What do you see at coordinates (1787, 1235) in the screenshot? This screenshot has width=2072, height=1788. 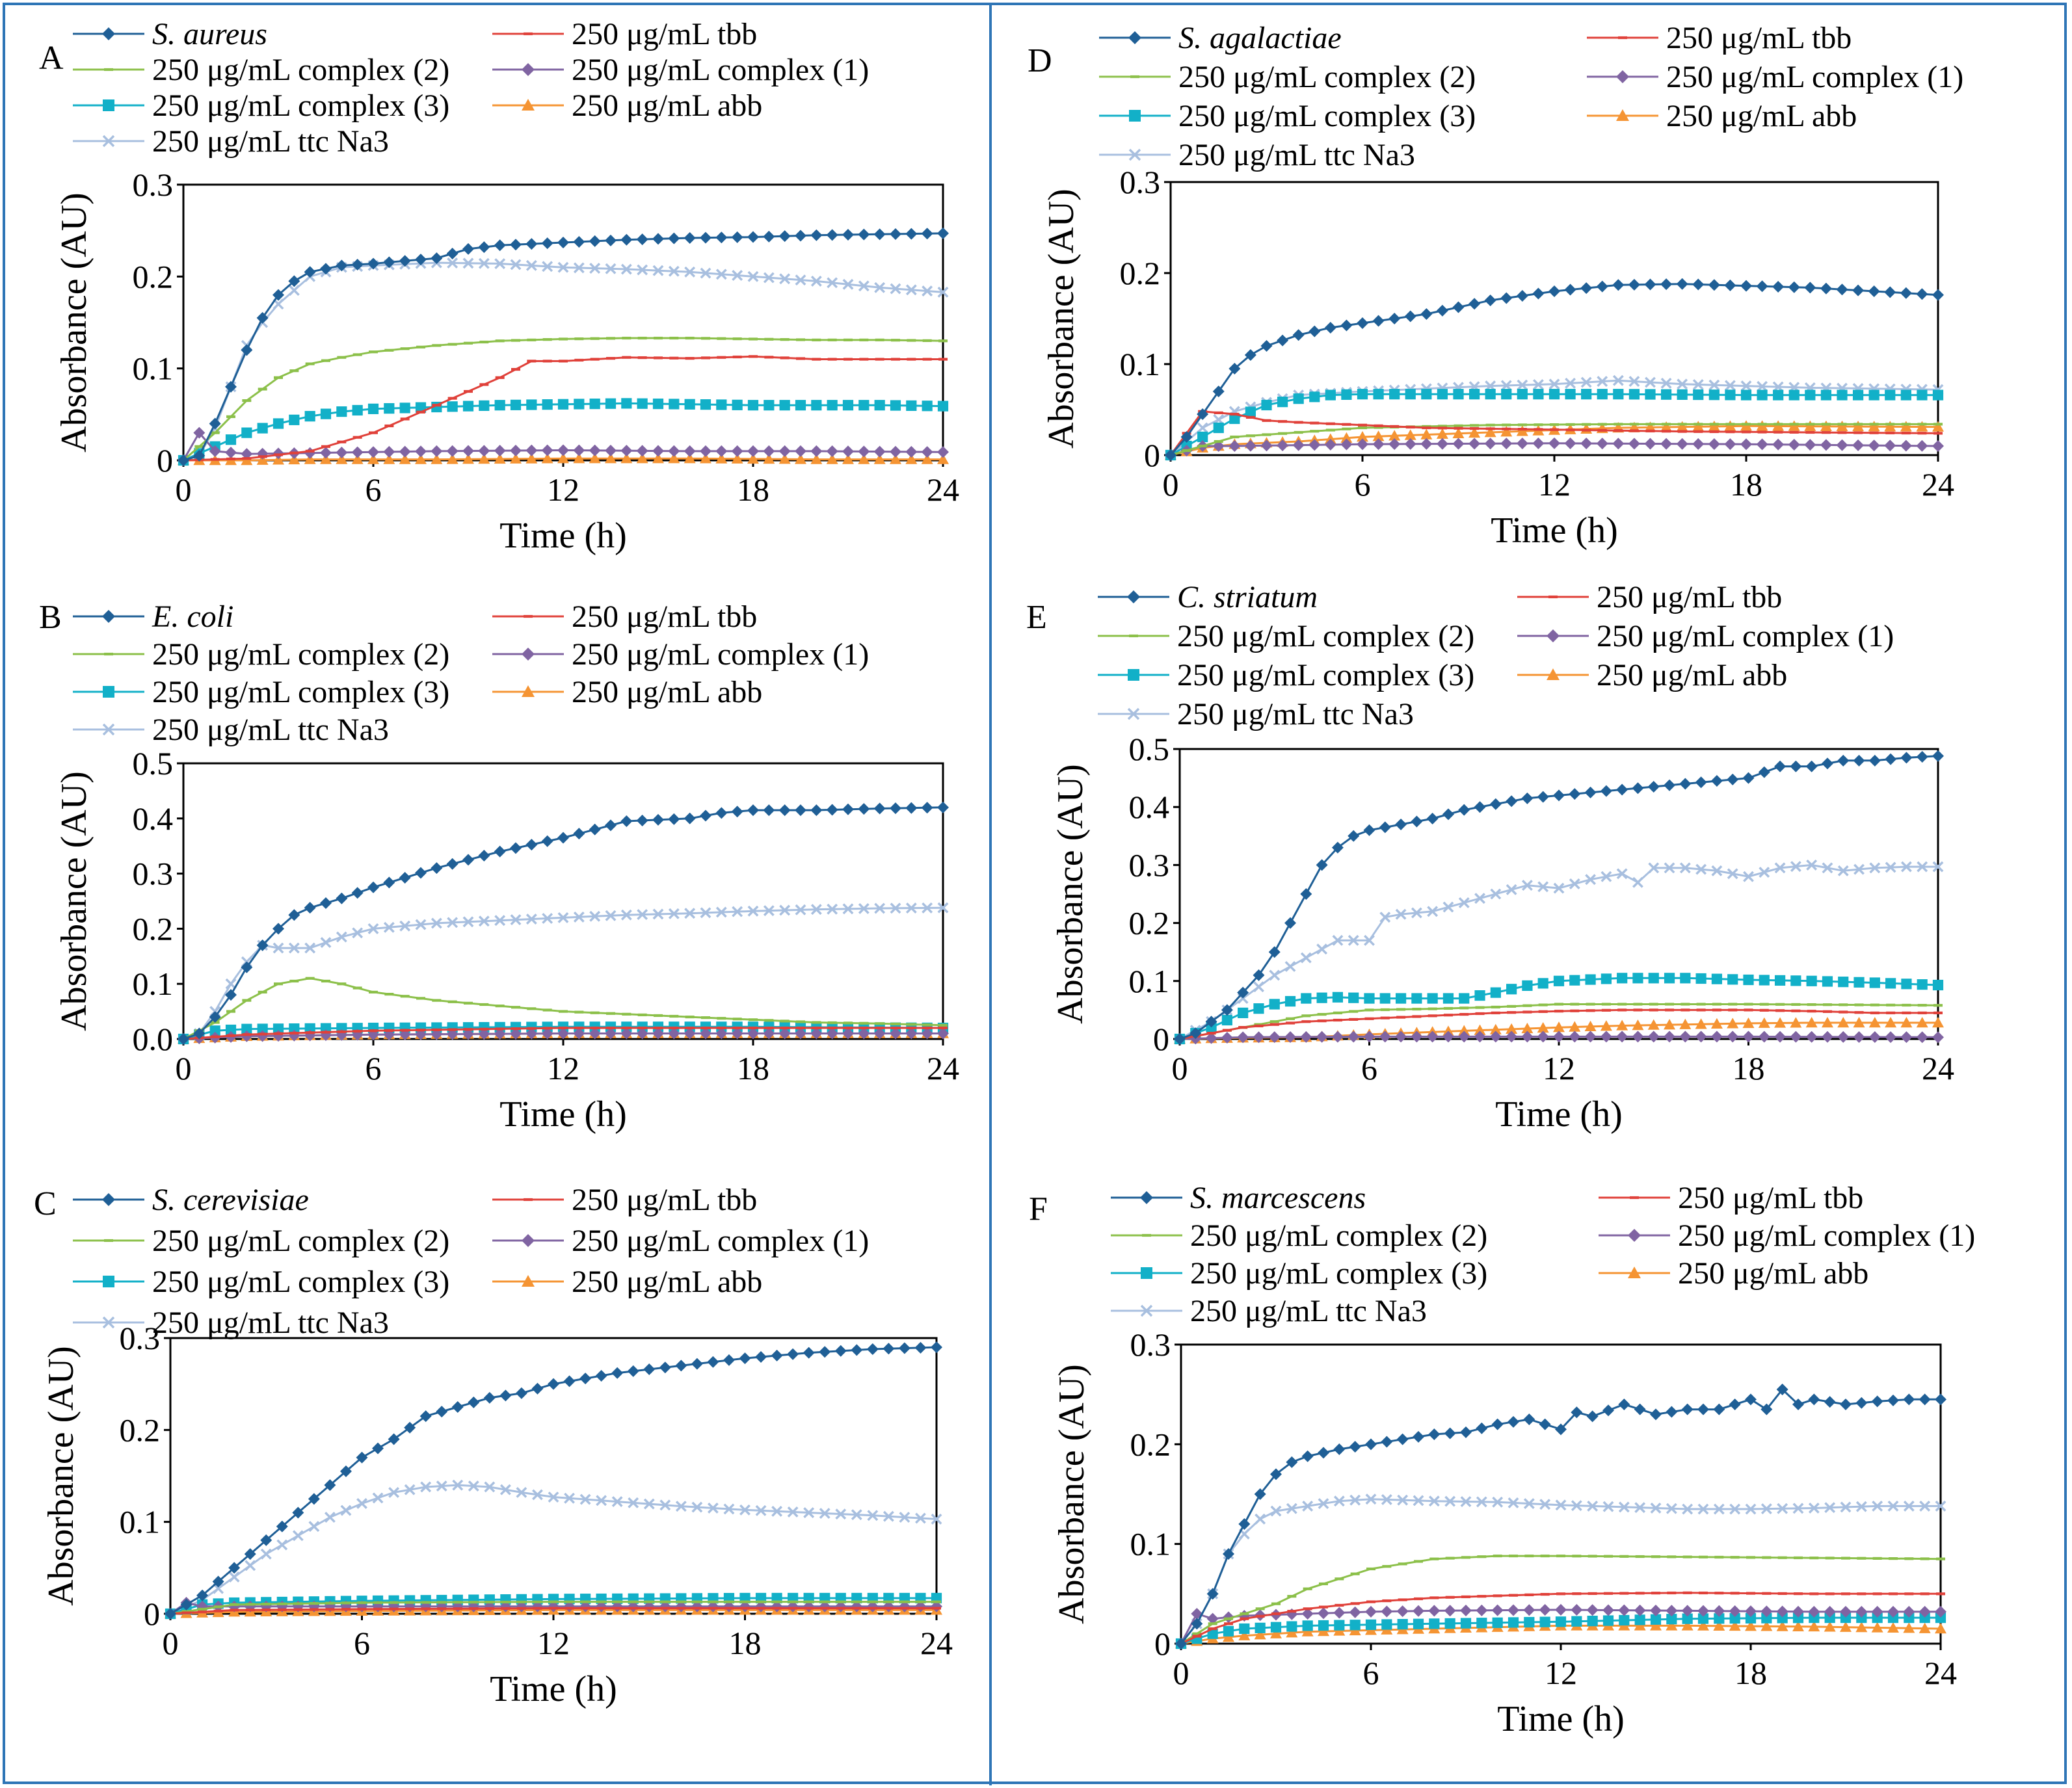 I see `legend-item: 250 μg/mL complex (1)` at bounding box center [1787, 1235].